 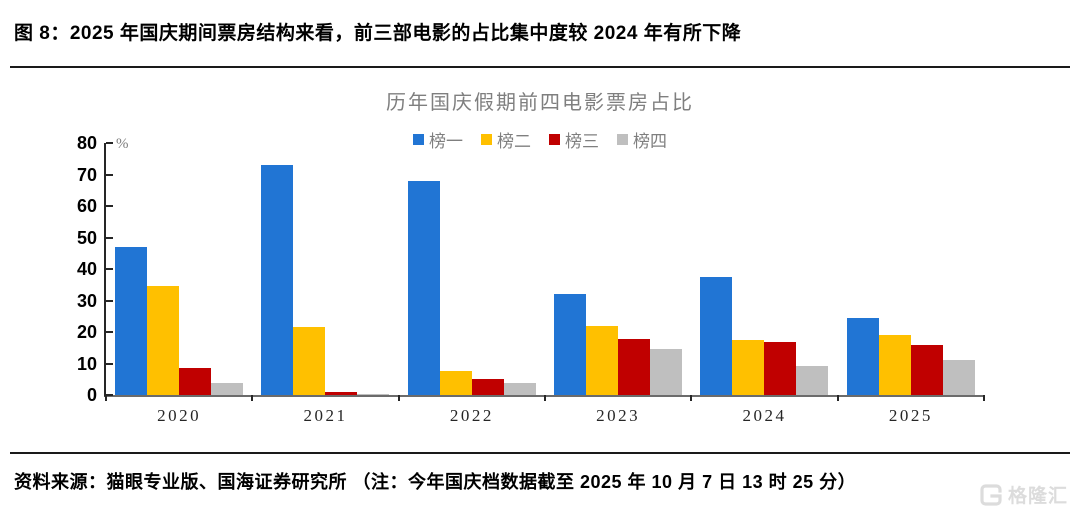 What do you see at coordinates (86, 174) in the screenshot?
I see `y-axis-label: 70` at bounding box center [86, 174].